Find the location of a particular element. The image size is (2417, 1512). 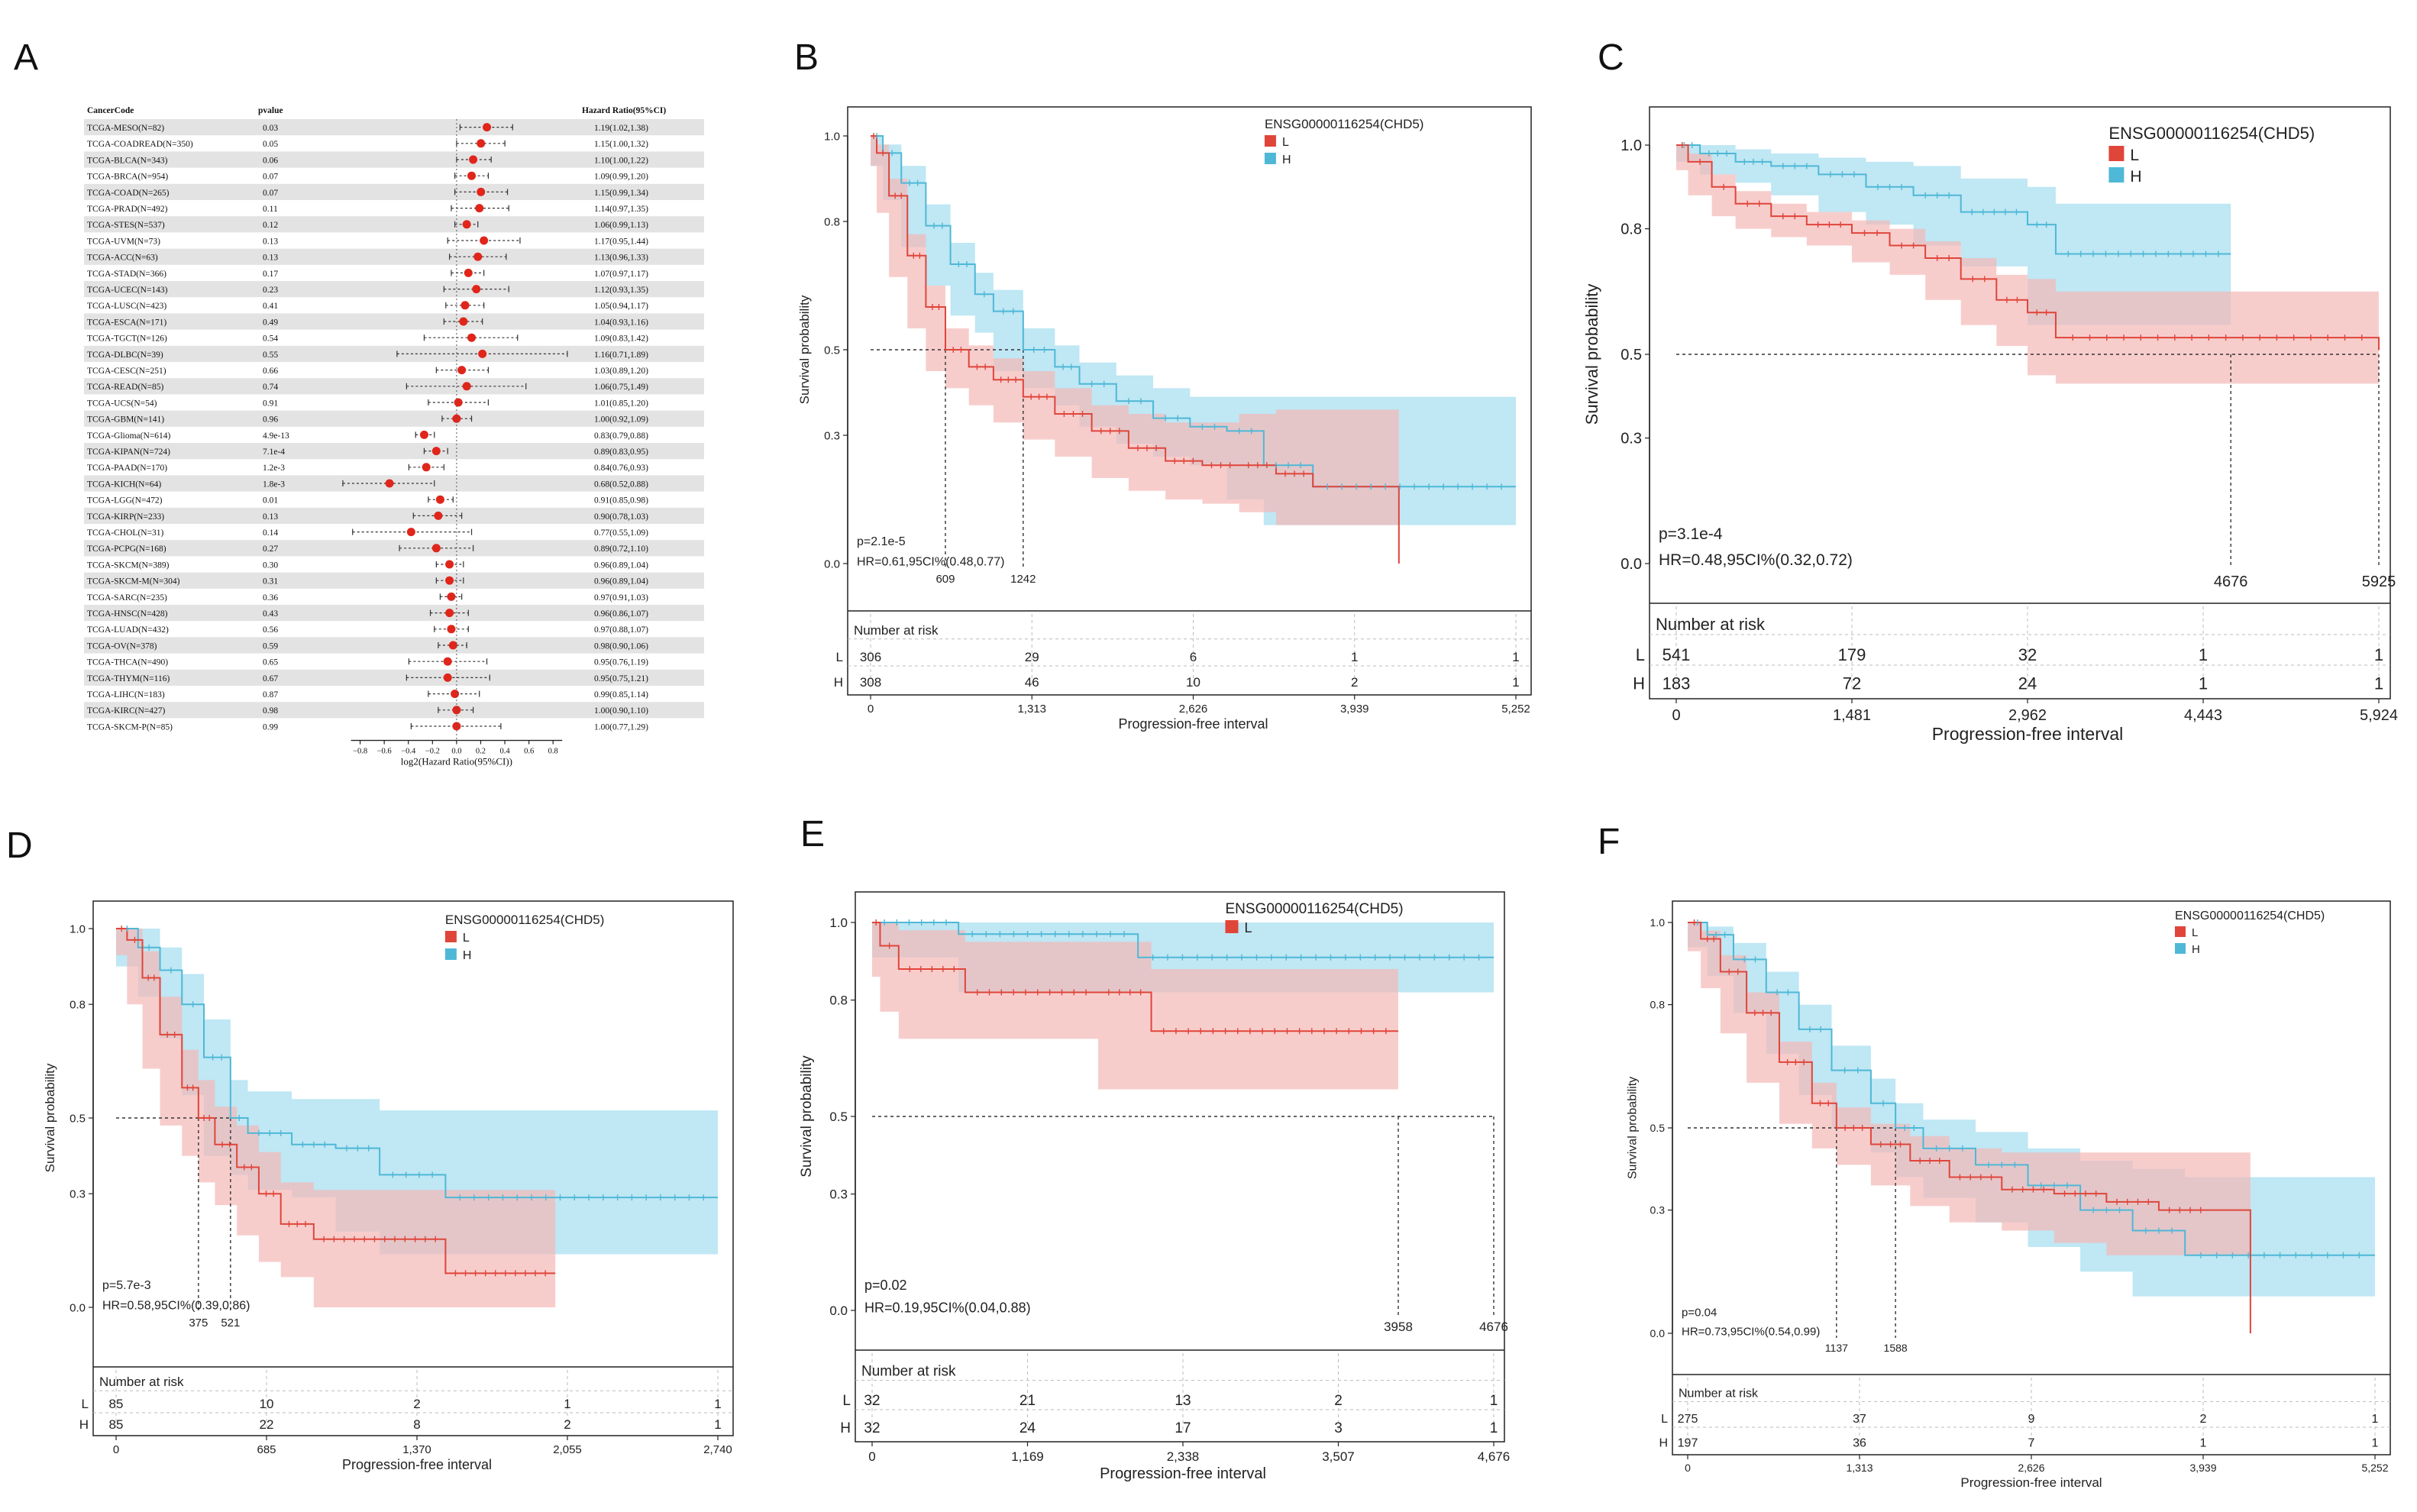

forest-row-hr: 0.96(0.86,1.07) is located at coordinates (621, 614).